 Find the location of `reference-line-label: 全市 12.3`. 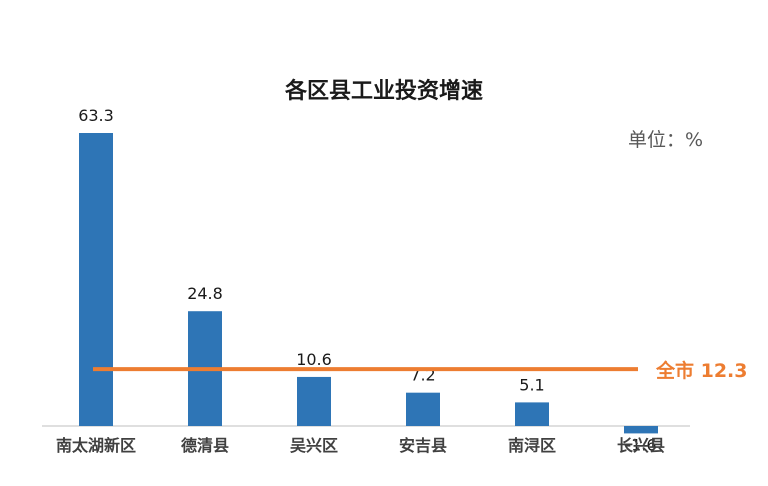

reference-line-label: 全市 12.3 is located at coordinates (701, 370).